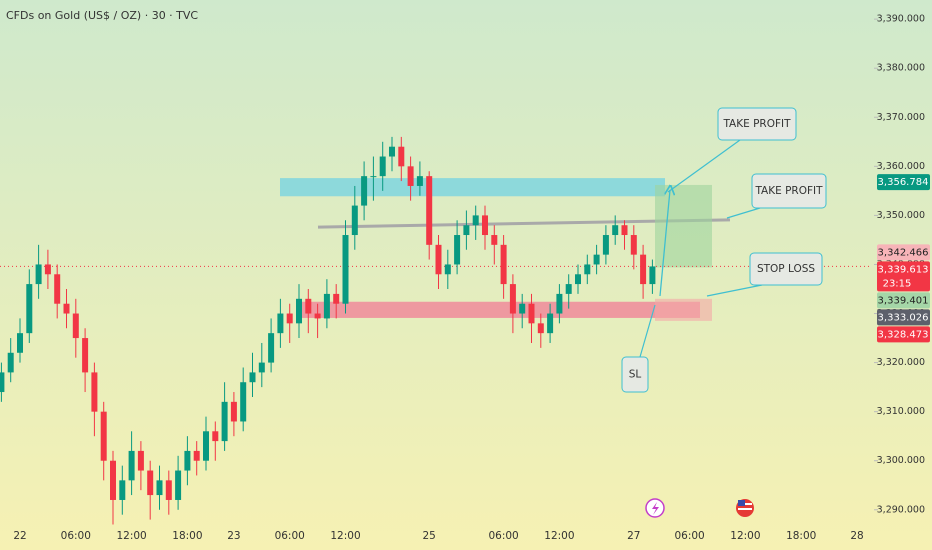  Describe the element at coordinates (903, 269) in the screenshot. I see `price-label: 3,339.613` at that location.